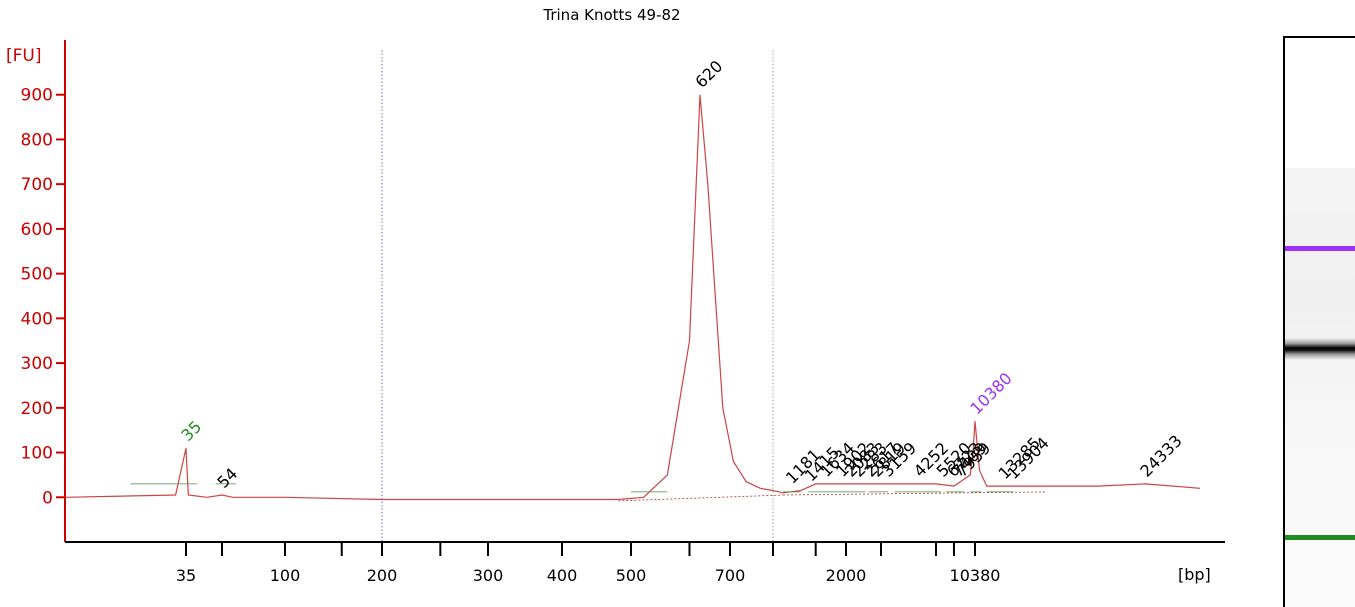  What do you see at coordinates (24, 56) in the screenshot?
I see `y-axis-label: [FU]` at bounding box center [24, 56].